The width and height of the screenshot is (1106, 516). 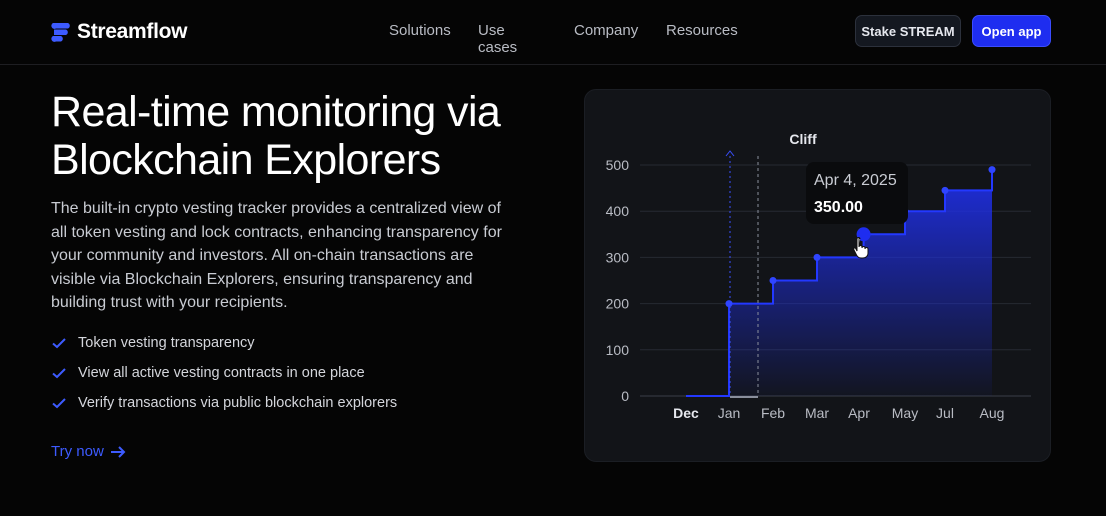 I want to click on vesting-area, so click(x=860, y=282).